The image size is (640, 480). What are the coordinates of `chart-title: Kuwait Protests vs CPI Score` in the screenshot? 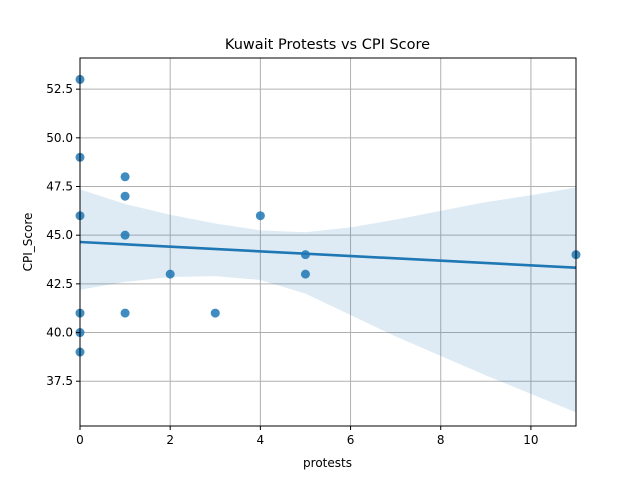 It's located at (327, 45).